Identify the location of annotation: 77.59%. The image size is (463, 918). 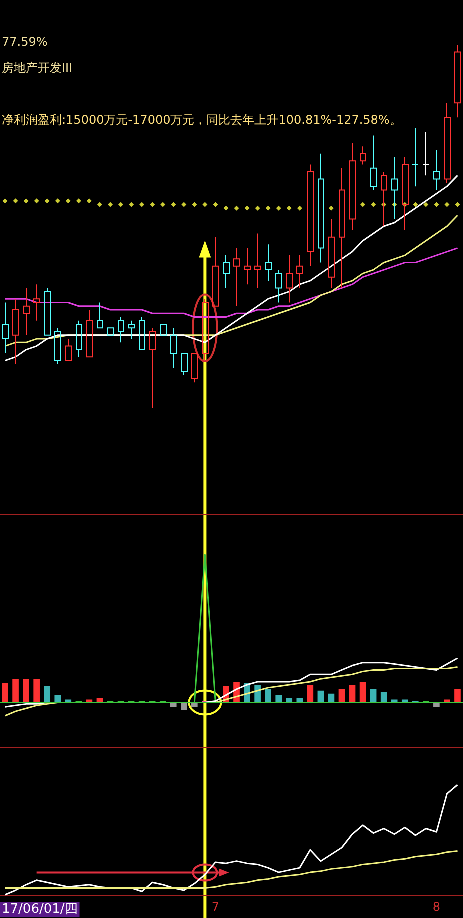
(25, 42).